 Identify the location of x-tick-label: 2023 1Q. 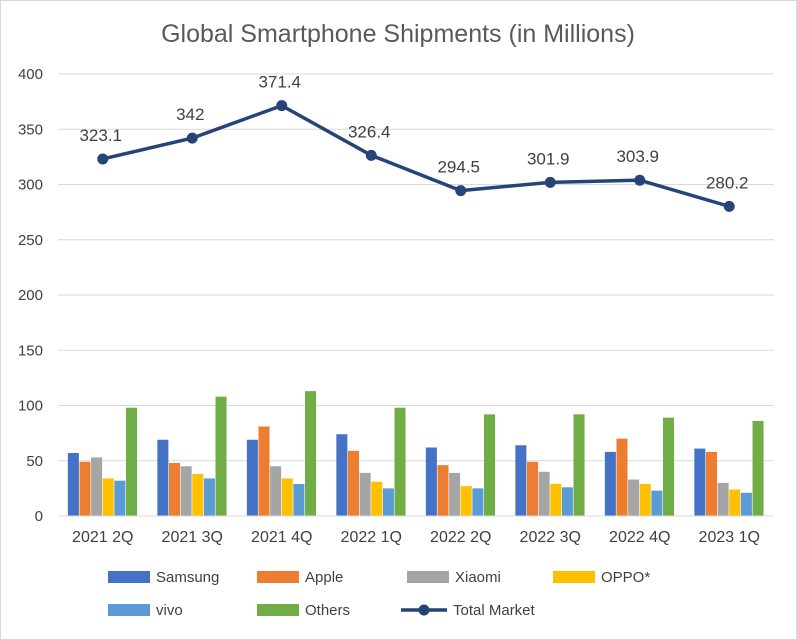
(729, 537).